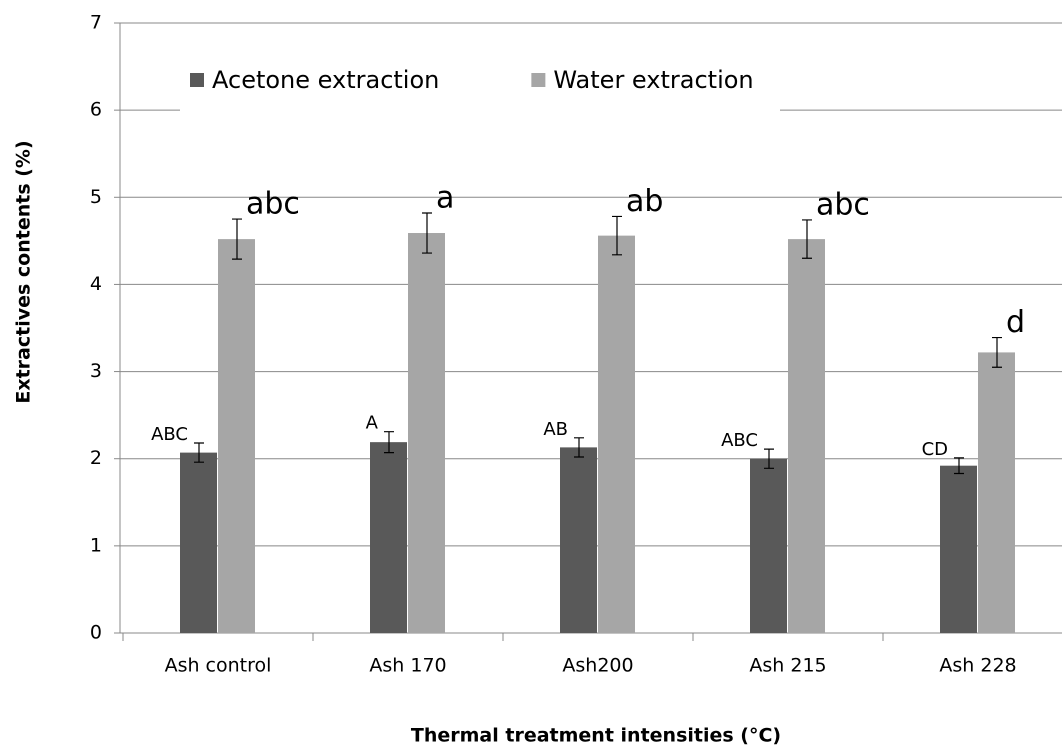  I want to click on x-tick-label: Ash 170, so click(407, 666).